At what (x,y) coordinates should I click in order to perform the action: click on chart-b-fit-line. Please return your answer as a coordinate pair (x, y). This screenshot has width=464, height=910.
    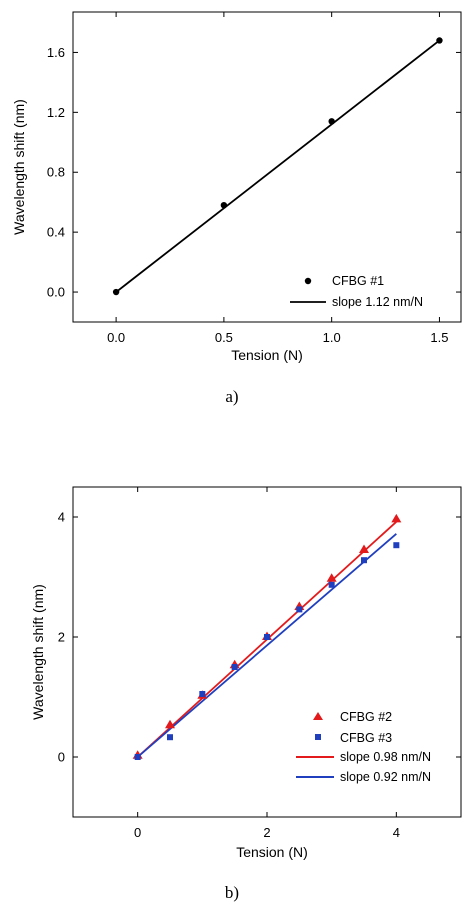
    Looking at the image, I should click on (267, 645).